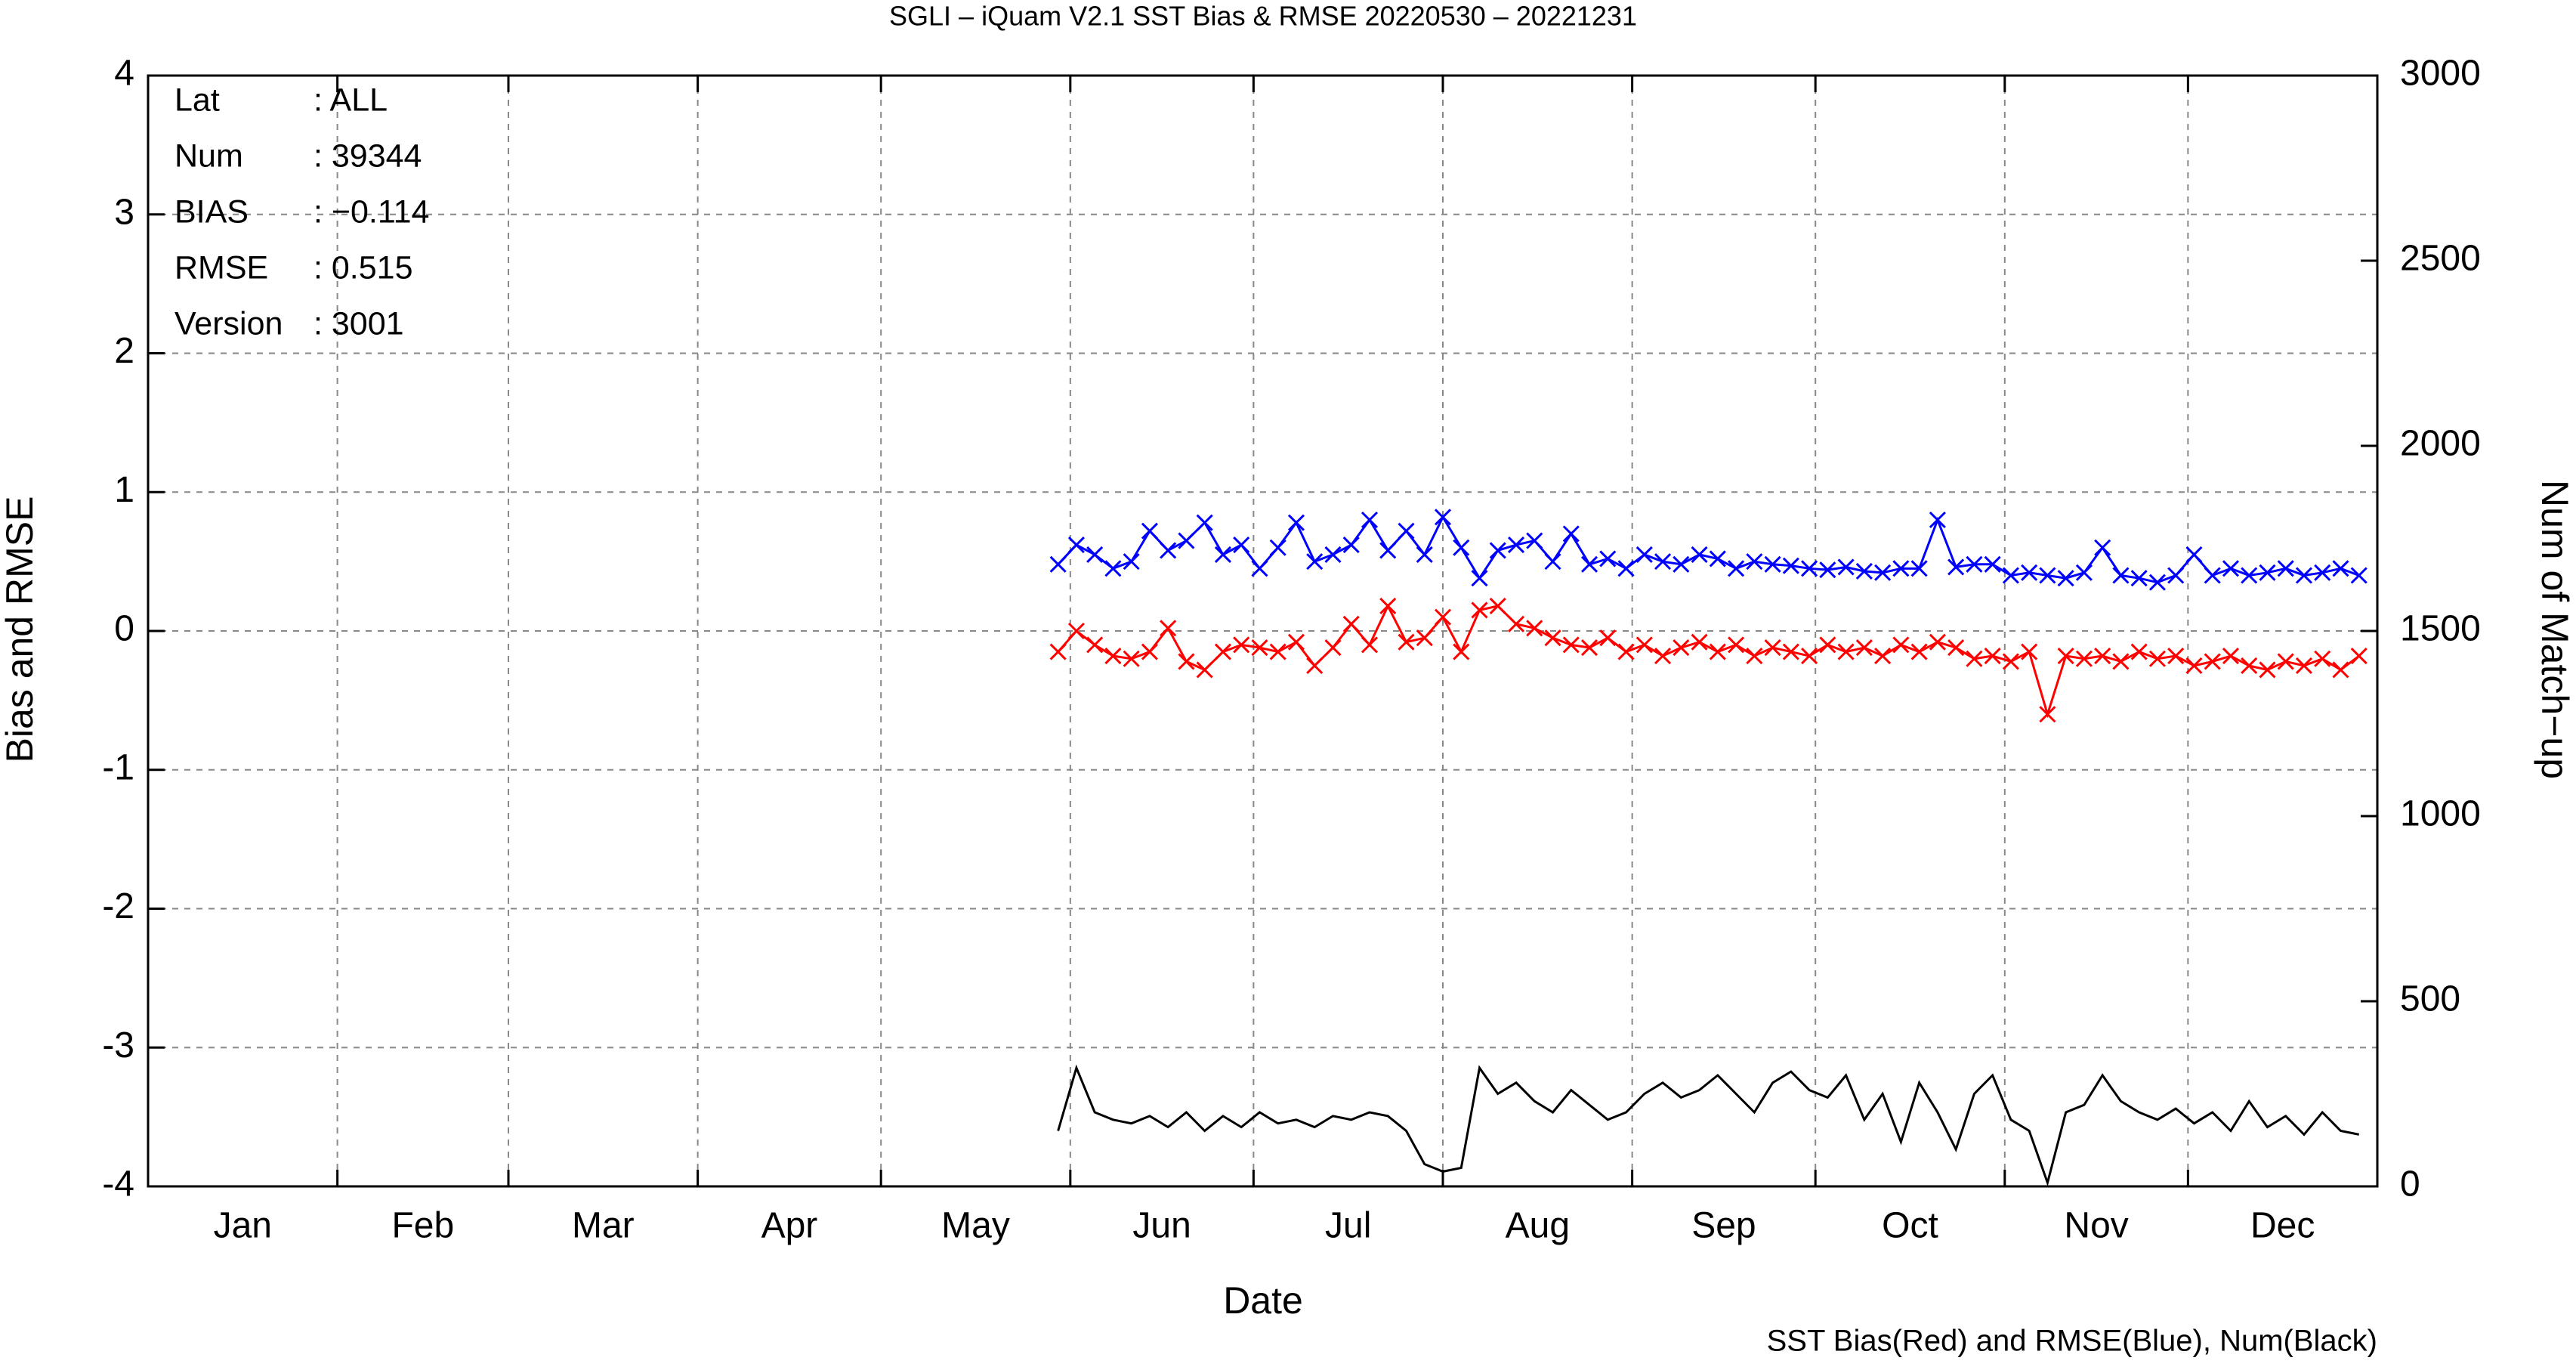  I want to click on y2-tick-label: 1000, so click(2440, 814).